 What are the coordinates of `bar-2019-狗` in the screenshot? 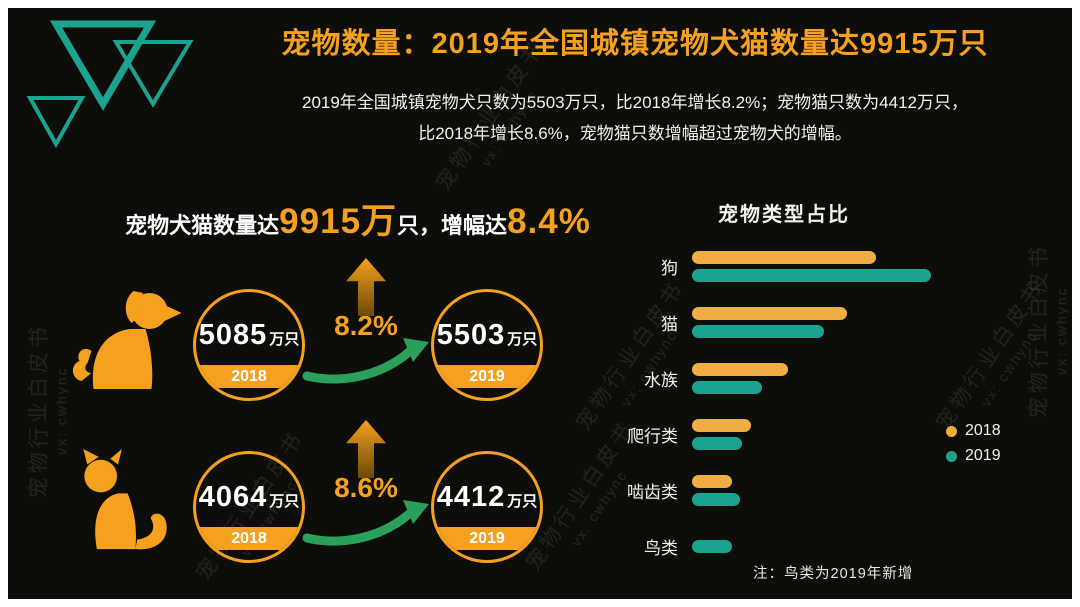 It's located at (812, 275).